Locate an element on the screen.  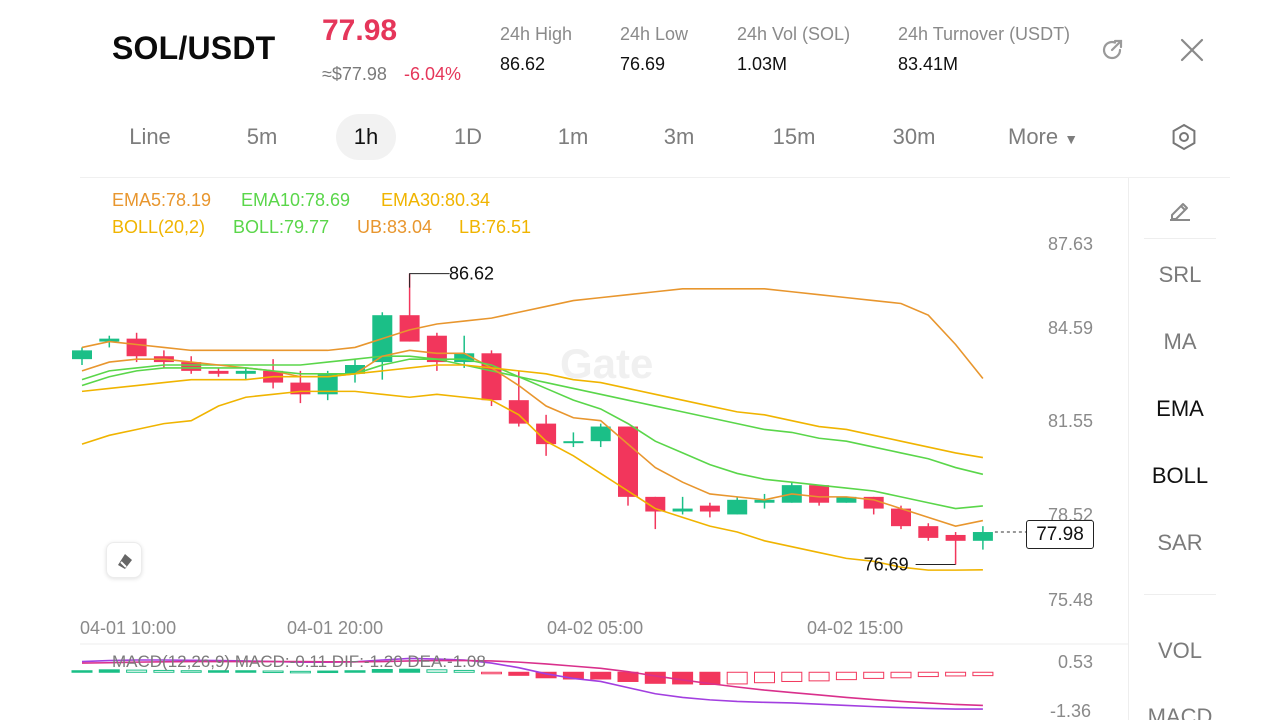
legend-ema5: EMA5:78.19 is located at coordinates (162, 200).